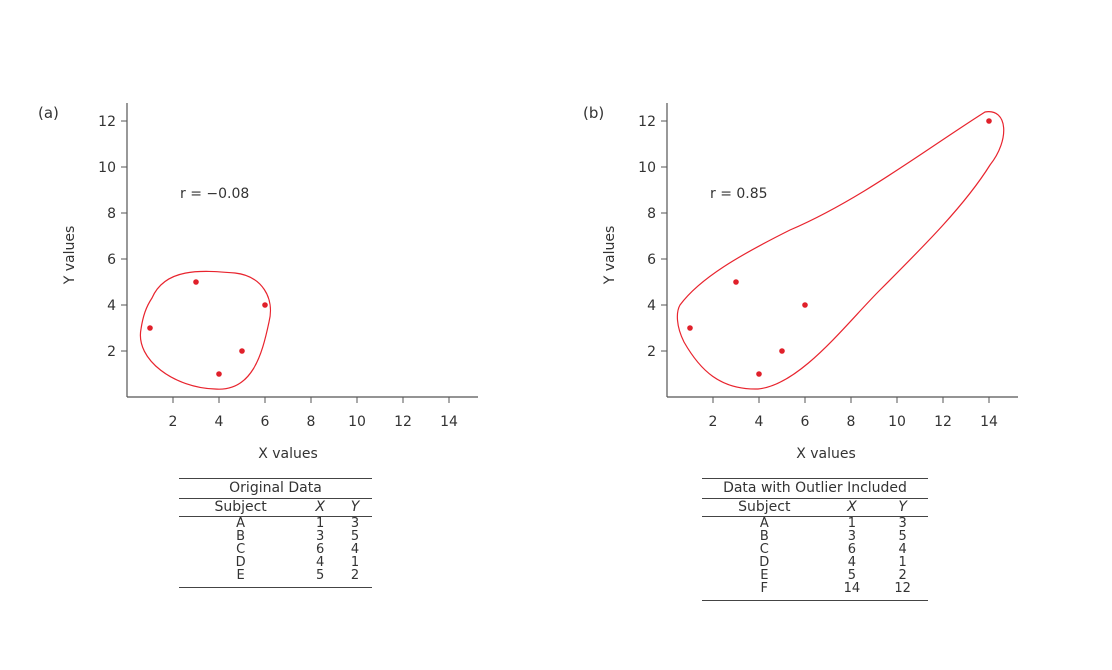 Image resolution: width=1112 pixels, height=670 pixels. What do you see at coordinates (739, 194) in the screenshot?
I see `correlation-annotation: r = 0.85` at bounding box center [739, 194].